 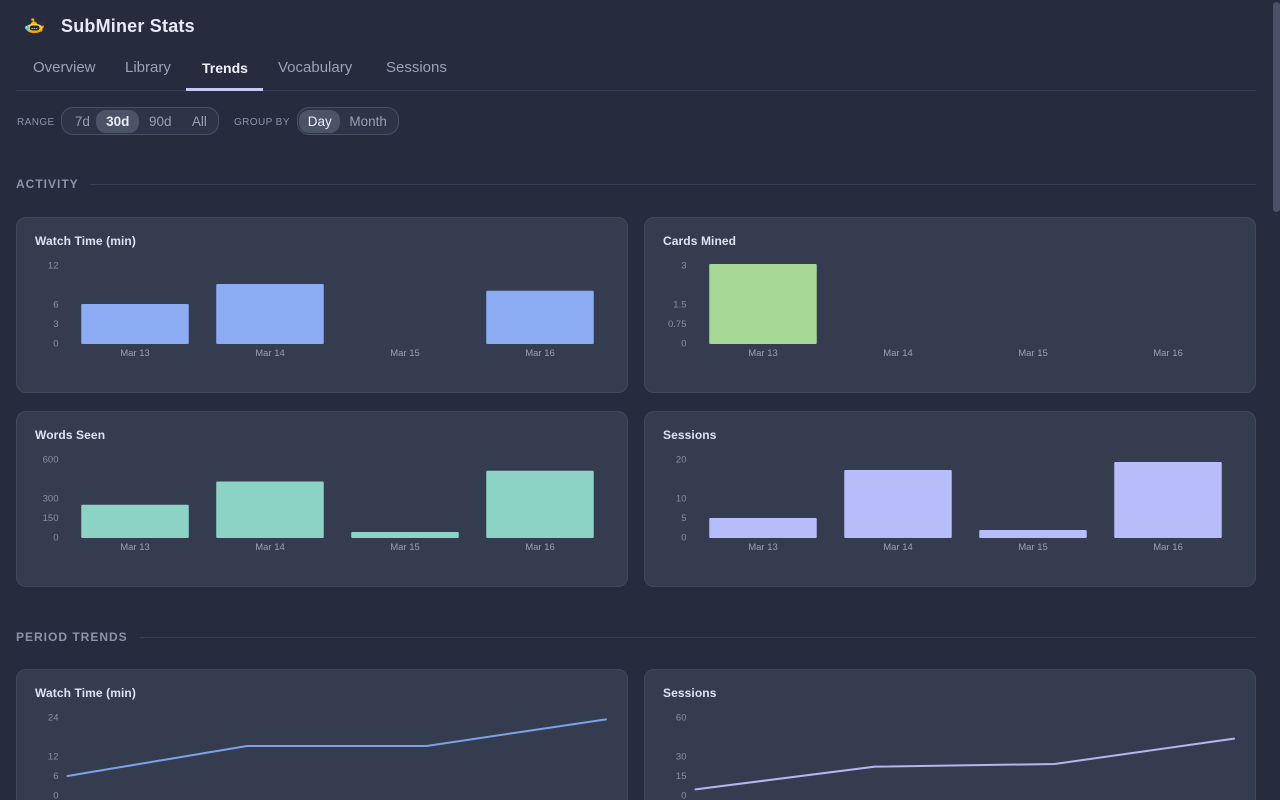 I want to click on svg-text: 150, so click(x=51, y=518).